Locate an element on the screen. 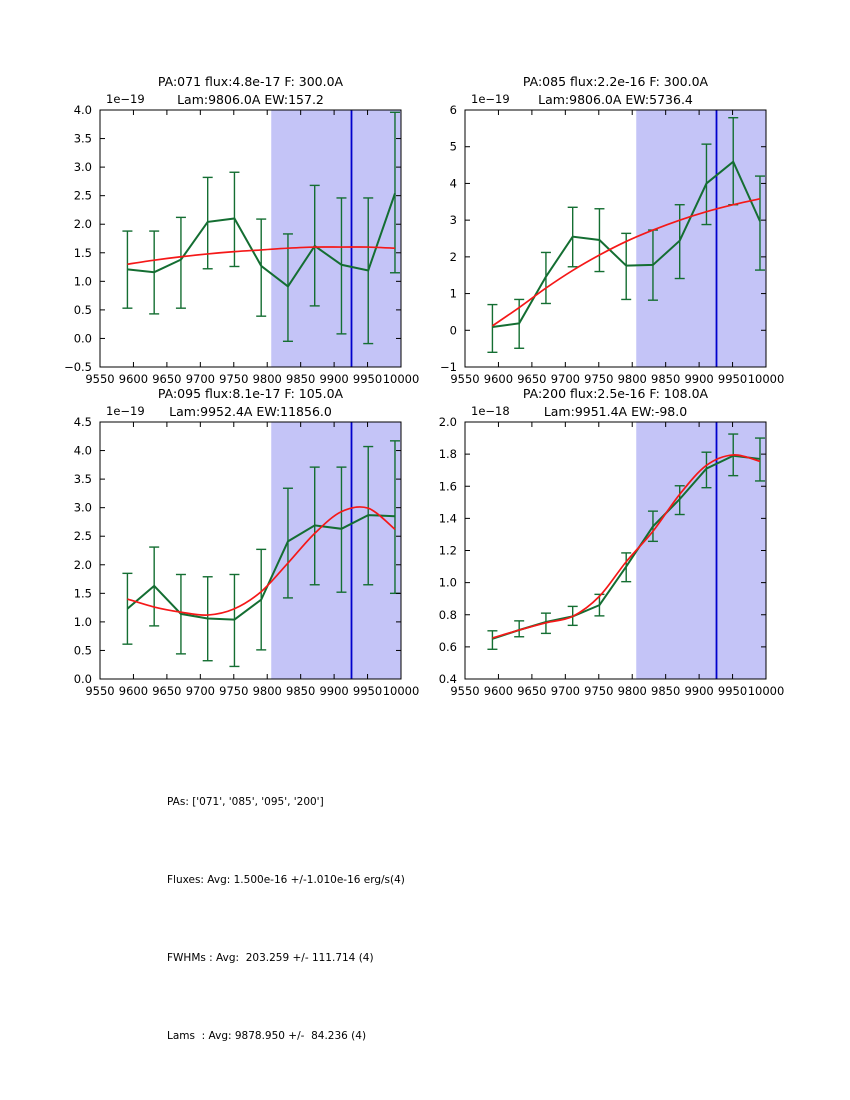 The image size is (850, 1100). y-tick-label: 4.5 is located at coordinates (83, 422).